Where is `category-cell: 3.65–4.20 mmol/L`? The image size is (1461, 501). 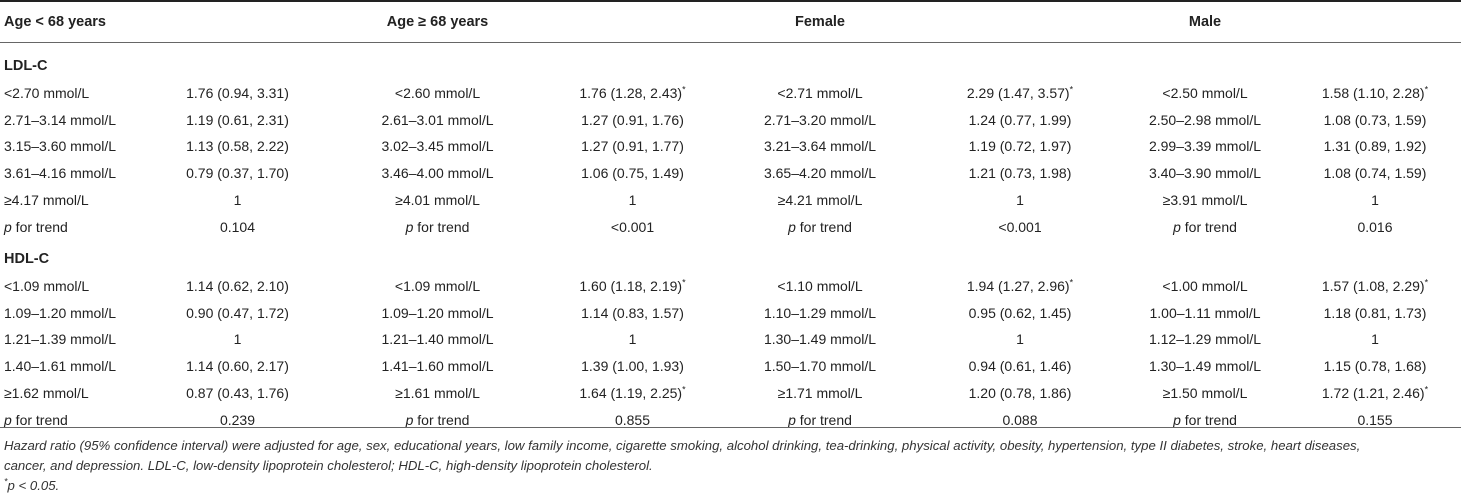
category-cell: 3.65–4.20 mmol/L is located at coordinates (820, 173).